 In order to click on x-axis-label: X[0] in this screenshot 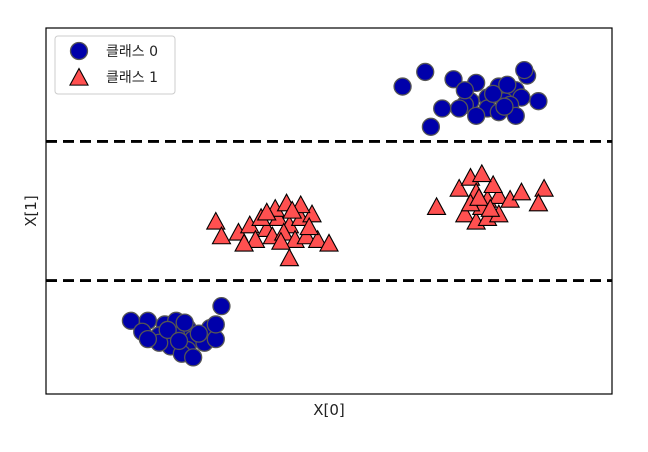, I will do `click(329, 410)`.